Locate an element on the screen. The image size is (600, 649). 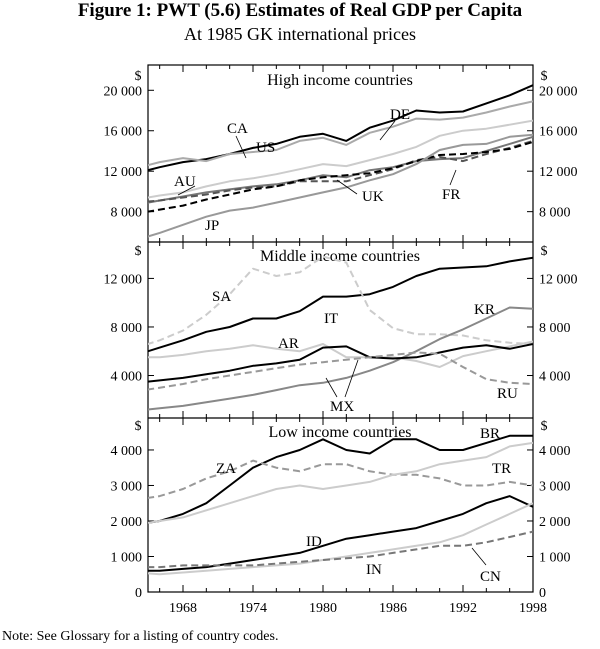
y-tick-label-right: 20 000 is located at coordinates (558, 91).